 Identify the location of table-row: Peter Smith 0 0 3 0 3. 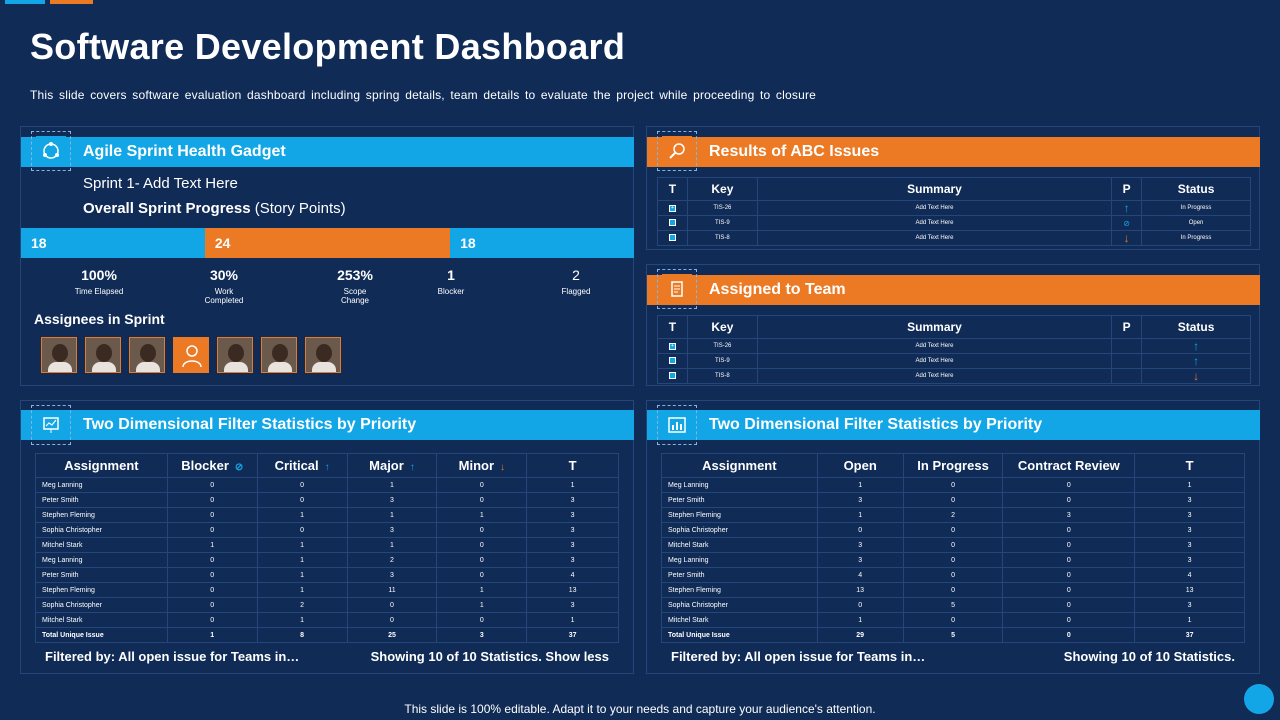
(327, 500).